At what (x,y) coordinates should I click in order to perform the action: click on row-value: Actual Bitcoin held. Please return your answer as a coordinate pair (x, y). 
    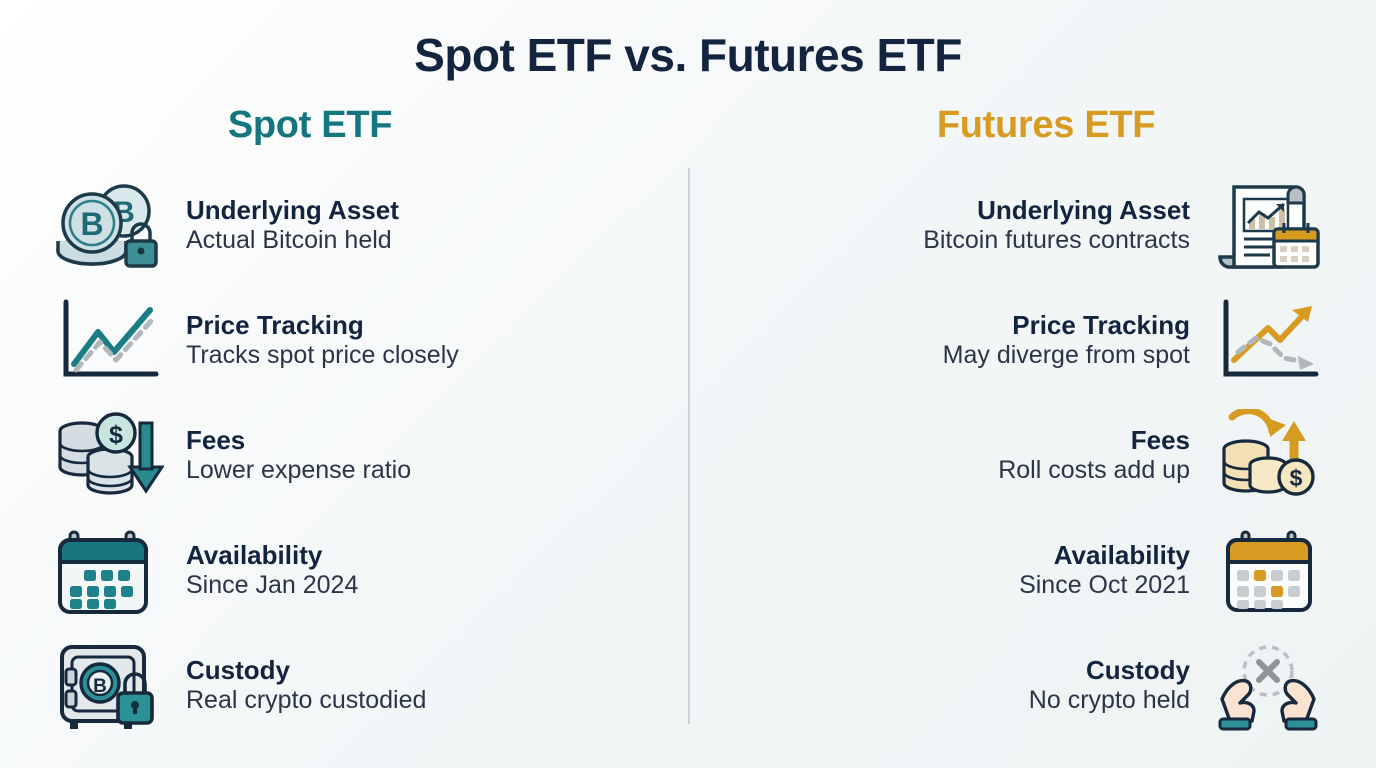
    Looking at the image, I should click on (289, 240).